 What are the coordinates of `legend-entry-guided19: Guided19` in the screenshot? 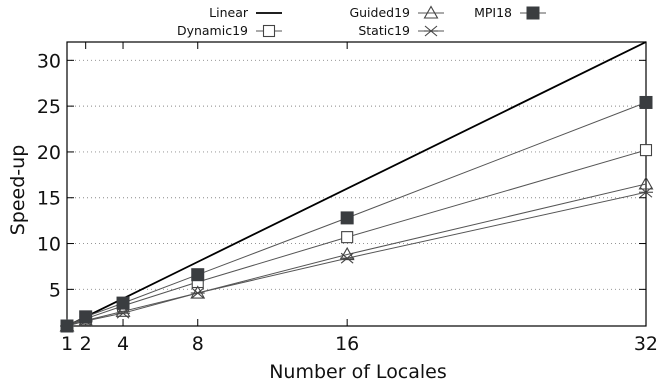 It's located at (396, 12).